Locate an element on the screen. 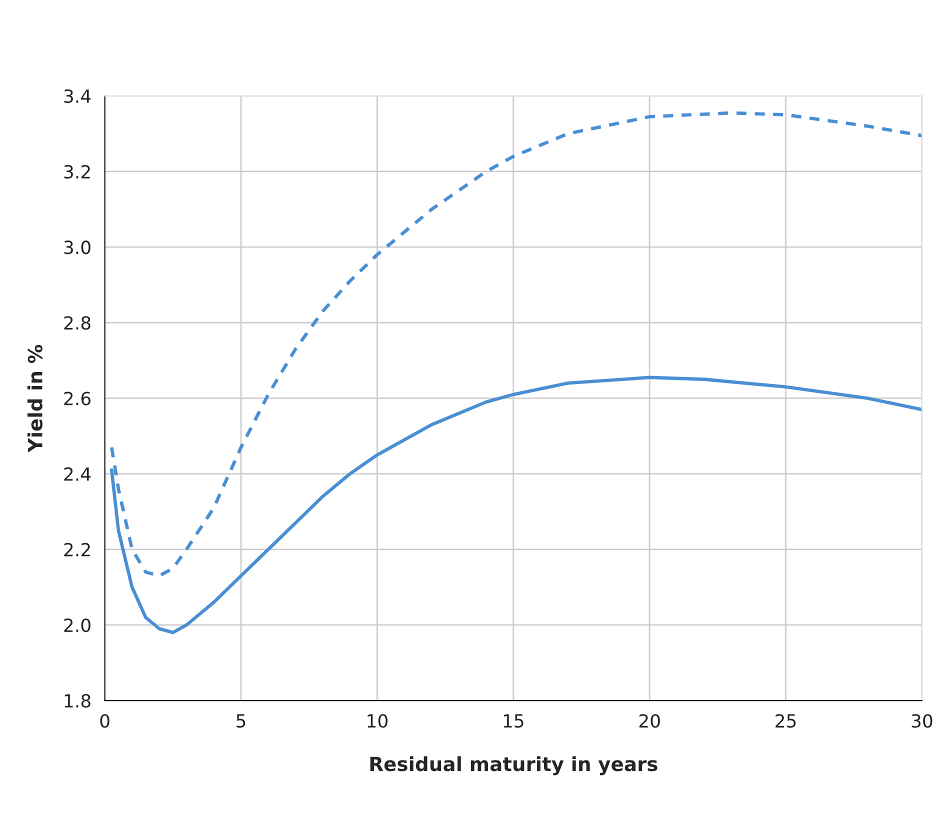 The height and width of the screenshot is (834, 936). x-tick-label: 15 is located at coordinates (514, 721).